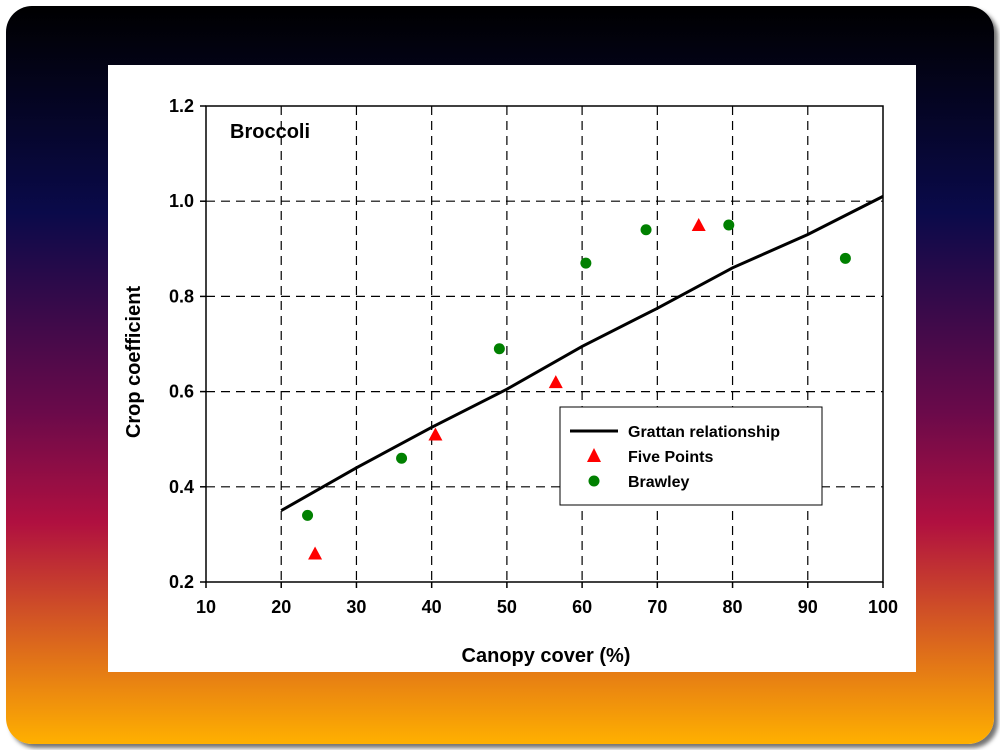 The image size is (1000, 750). Describe the element at coordinates (206, 607) in the screenshot. I see `x-tick-label: 10` at that location.